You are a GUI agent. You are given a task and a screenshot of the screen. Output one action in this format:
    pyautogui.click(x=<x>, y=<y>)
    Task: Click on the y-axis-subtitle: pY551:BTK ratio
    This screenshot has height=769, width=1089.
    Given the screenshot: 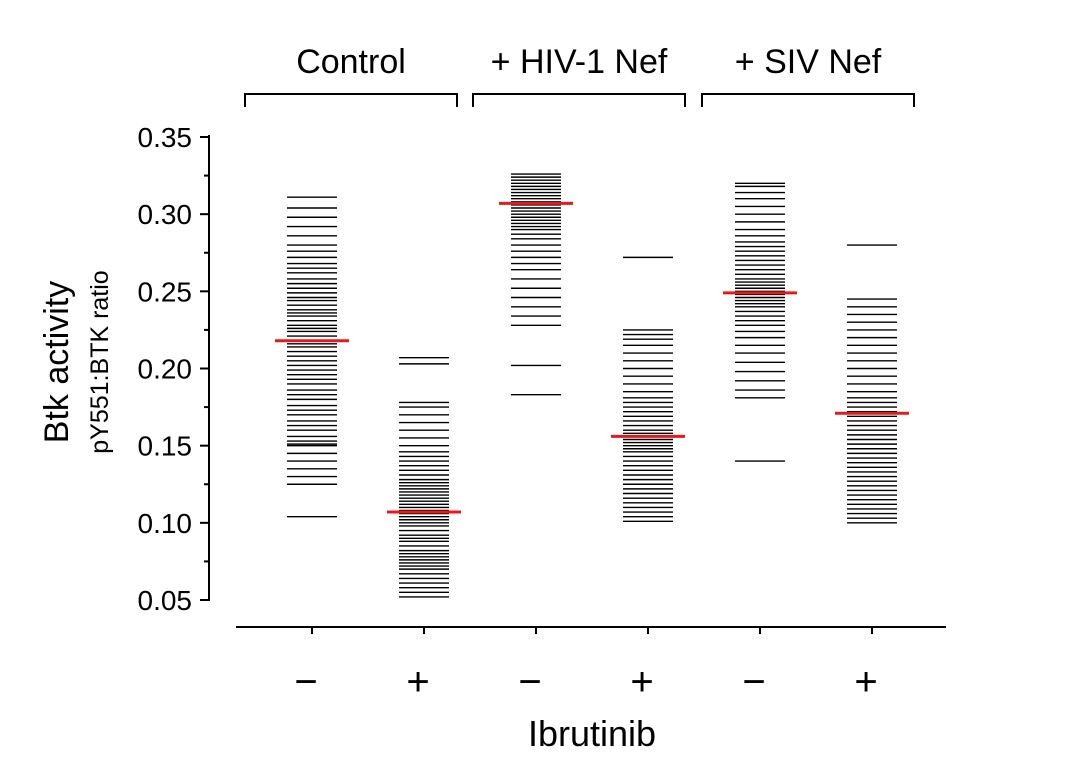 What is the action you would take?
    pyautogui.click(x=100, y=361)
    